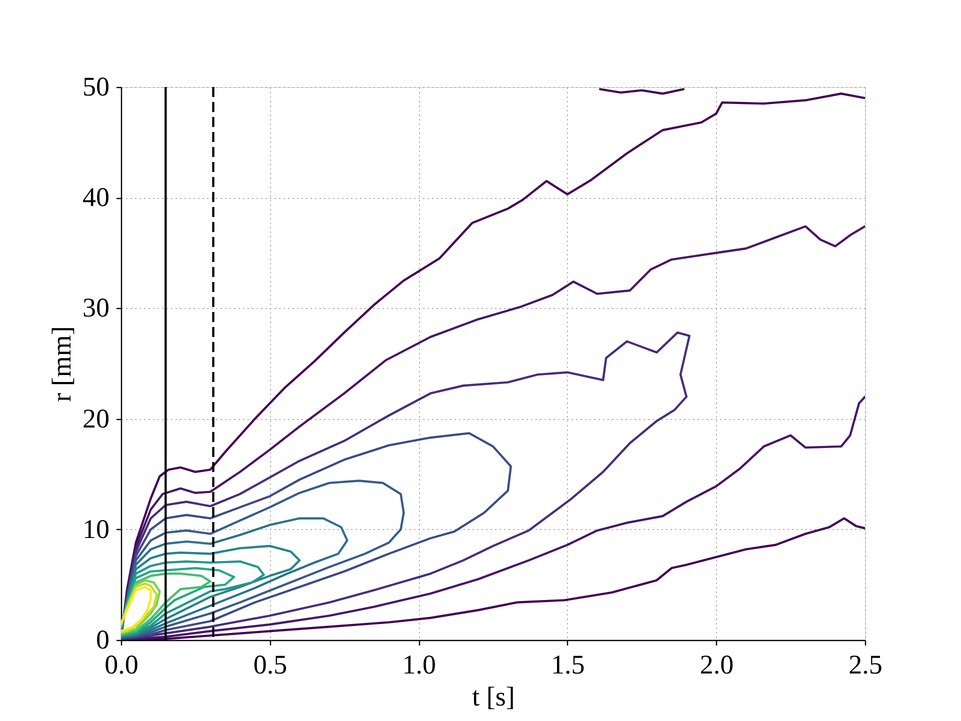 The height and width of the screenshot is (721, 961). What do you see at coordinates (865, 665) in the screenshot?
I see `x-tick-label: 2.5` at bounding box center [865, 665].